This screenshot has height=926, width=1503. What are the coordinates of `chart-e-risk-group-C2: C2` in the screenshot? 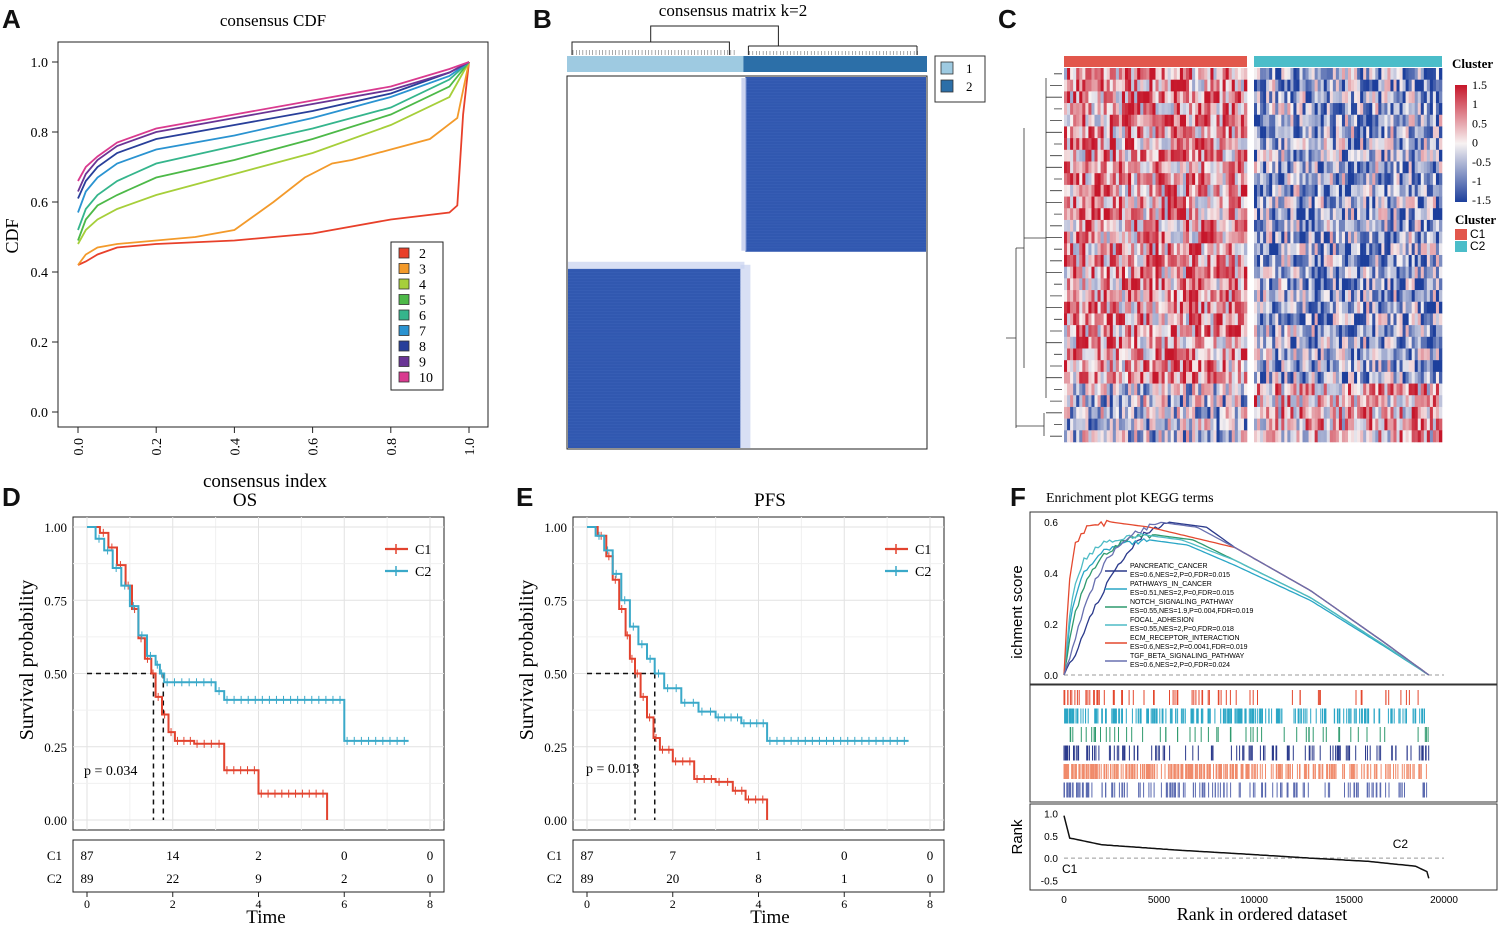 It's located at (554, 878).